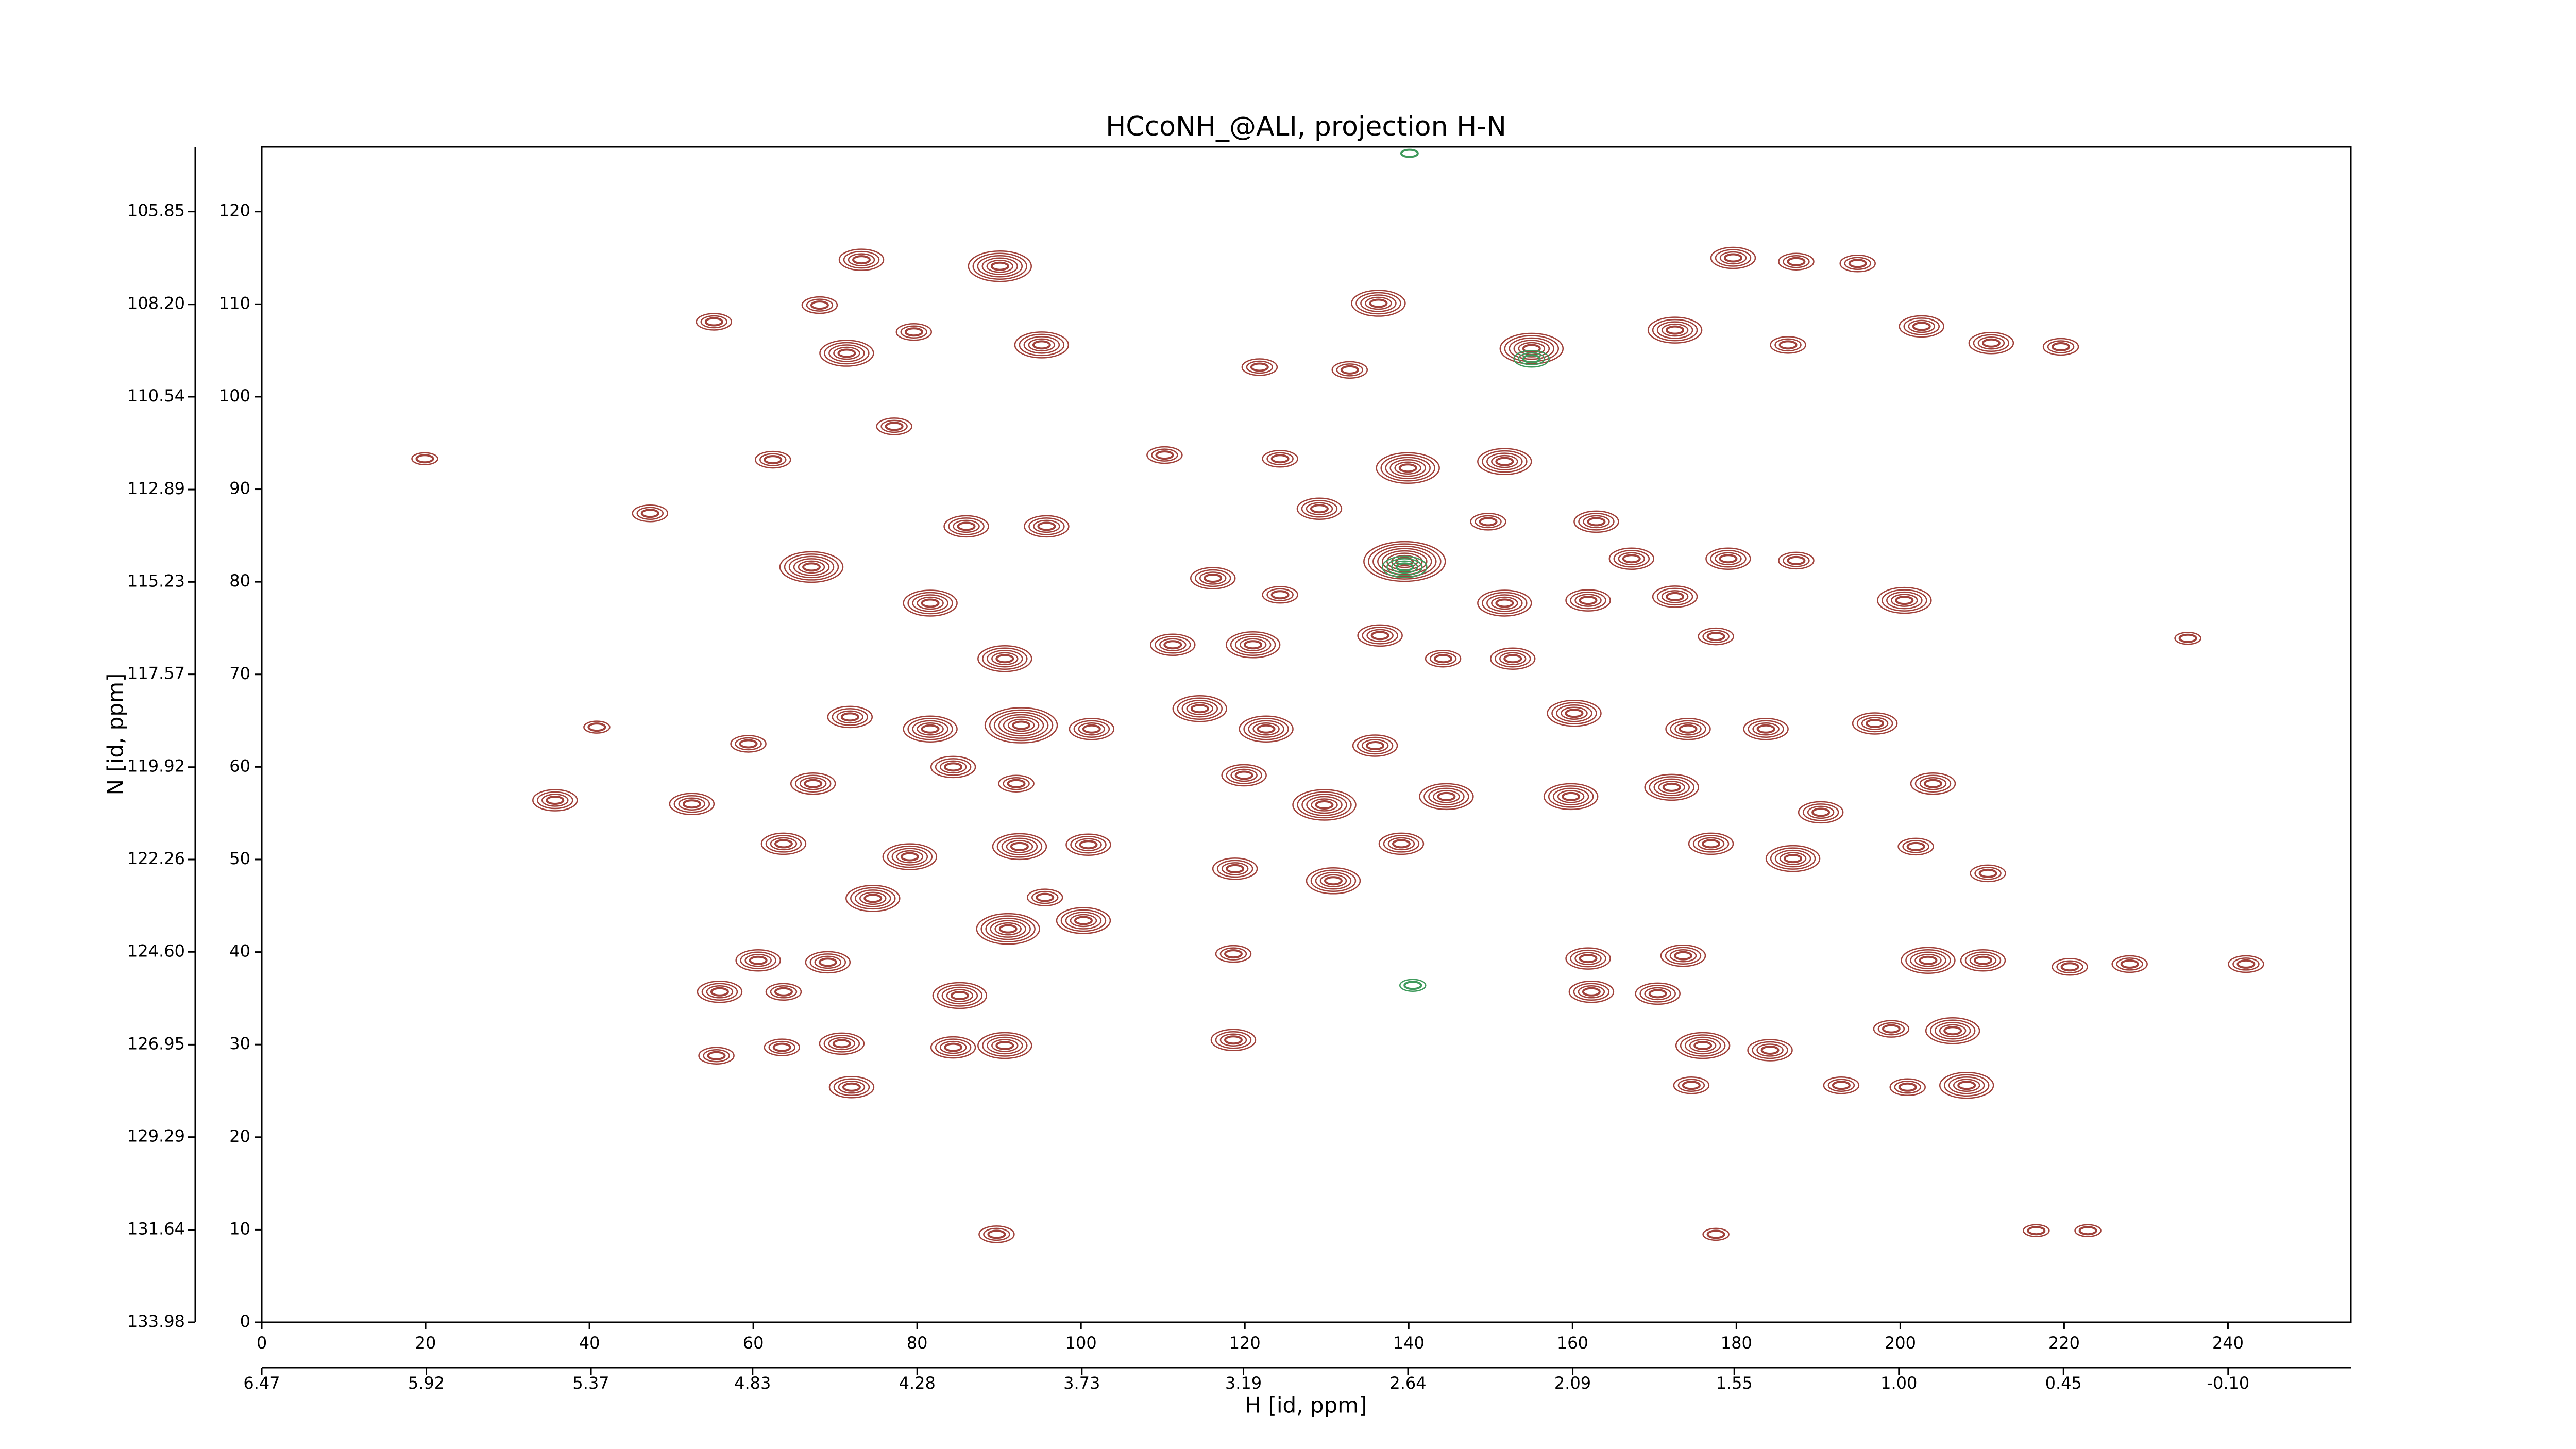  Describe the element at coordinates (1081, 1343) in the screenshot. I see `x-tick-label: 100` at that location.